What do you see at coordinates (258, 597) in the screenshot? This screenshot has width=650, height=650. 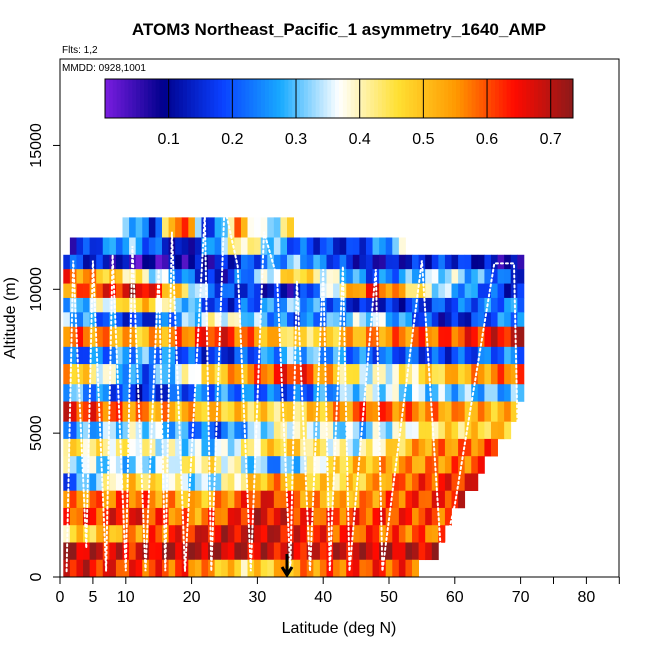 I see `x-tick-label: 30` at bounding box center [258, 597].